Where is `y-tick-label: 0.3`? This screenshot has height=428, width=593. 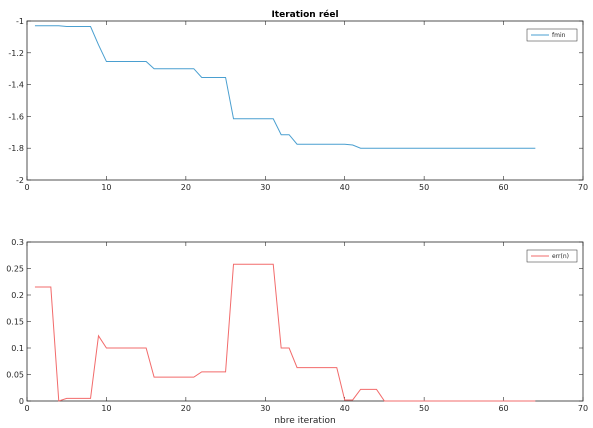
y-tick-label: 0.3 is located at coordinates (17, 242).